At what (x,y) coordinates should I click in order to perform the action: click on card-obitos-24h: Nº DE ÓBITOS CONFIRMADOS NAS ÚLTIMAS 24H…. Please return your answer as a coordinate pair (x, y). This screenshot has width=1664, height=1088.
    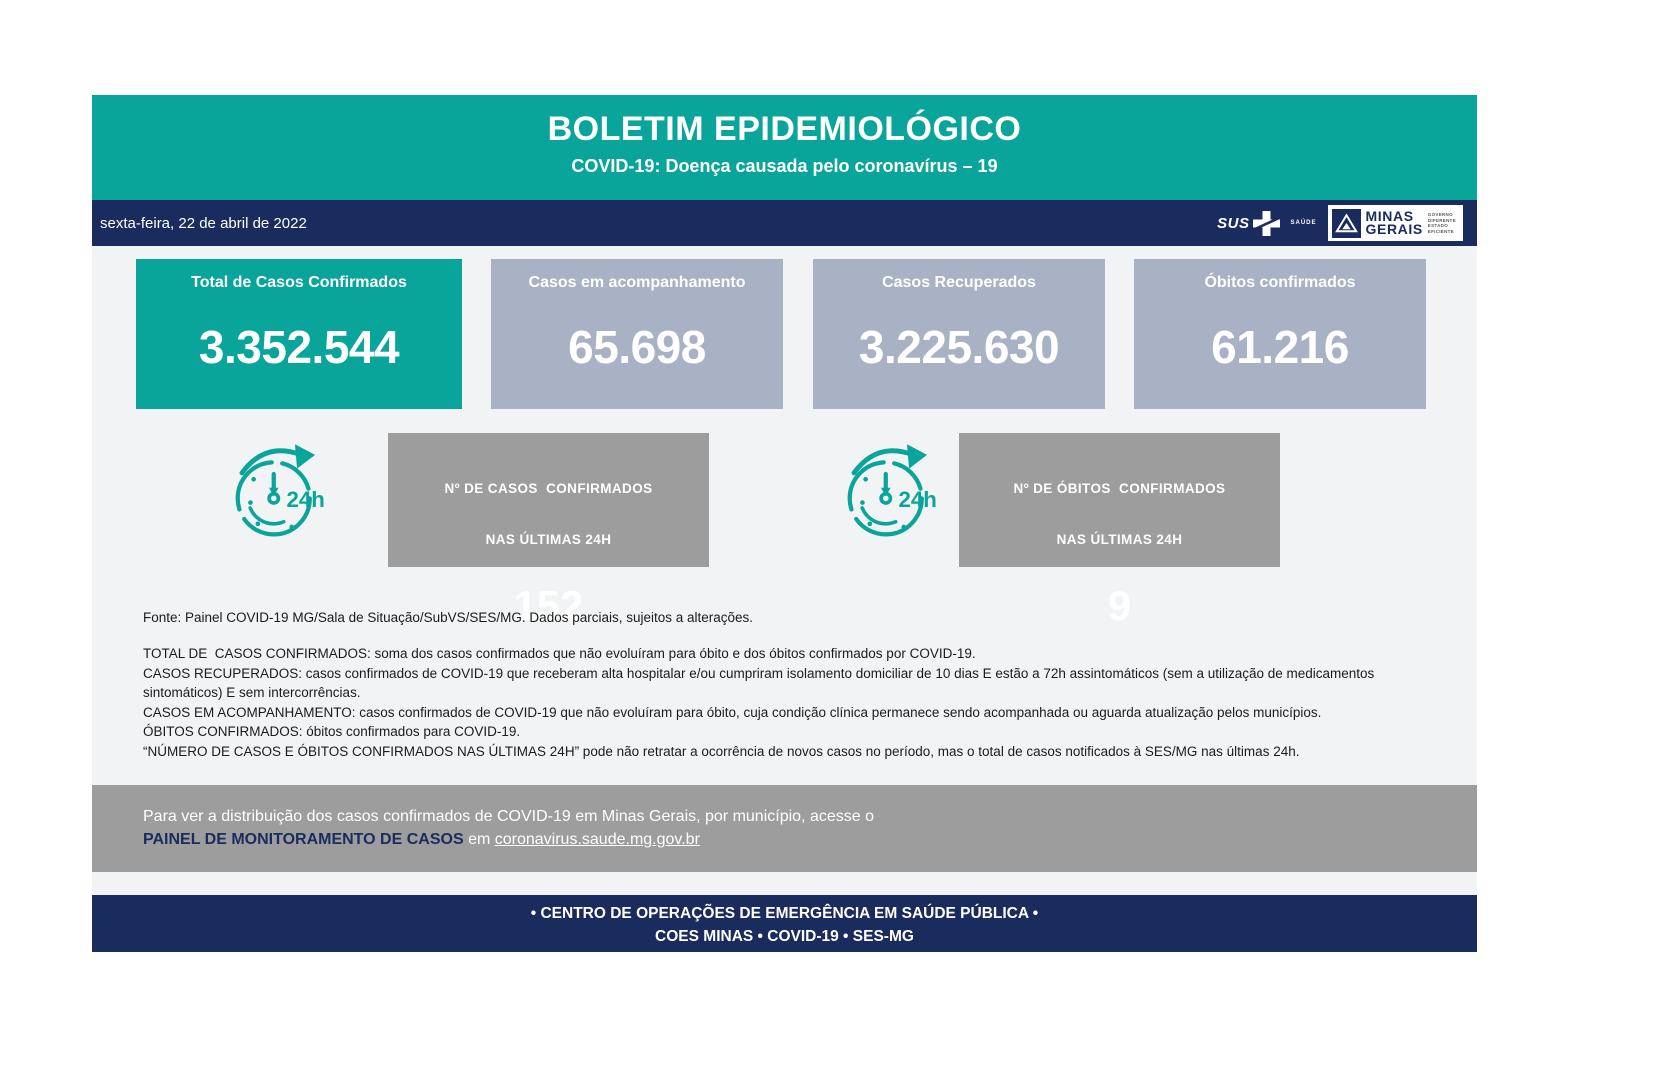
    Looking at the image, I should click on (1119, 531).